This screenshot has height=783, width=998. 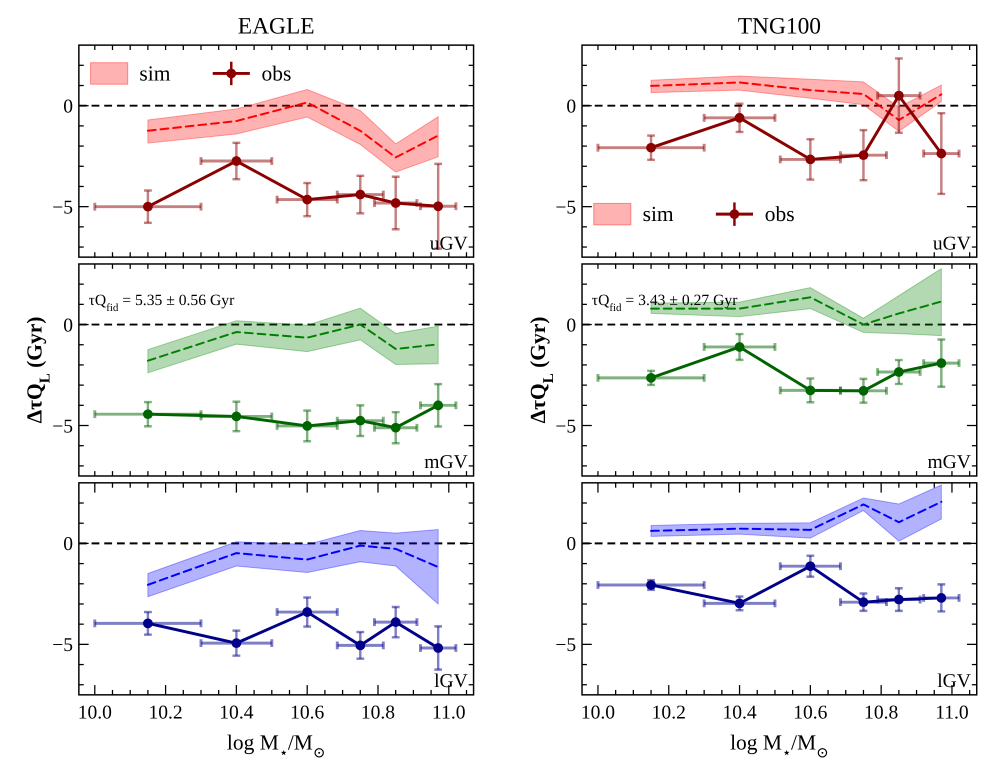 I want to click on annotation: τQ$_{fid}$ = 5.35 ± 0.56 Gyr, so click(x=162, y=303).